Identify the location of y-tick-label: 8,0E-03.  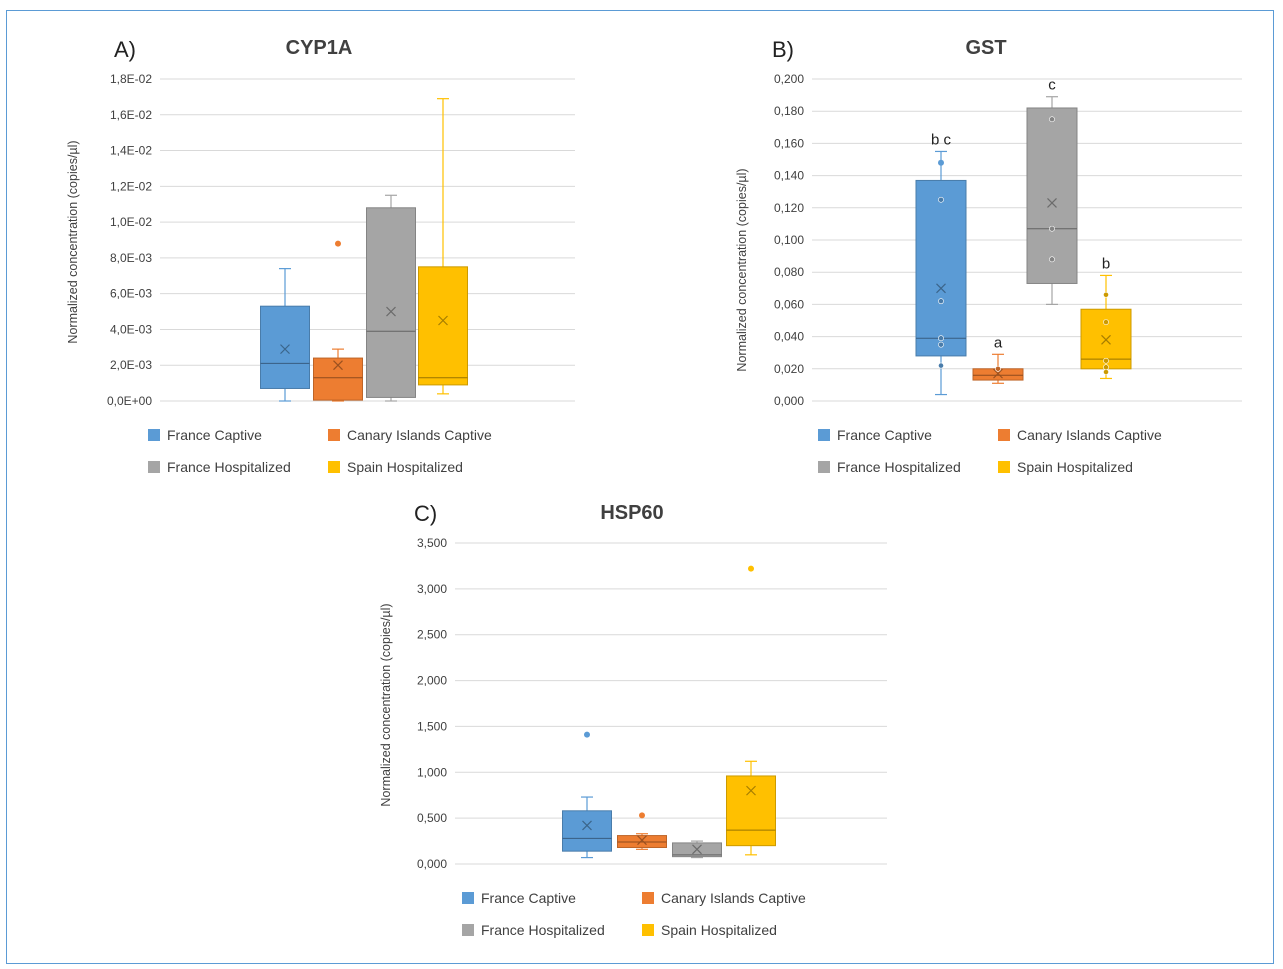
(131, 258).